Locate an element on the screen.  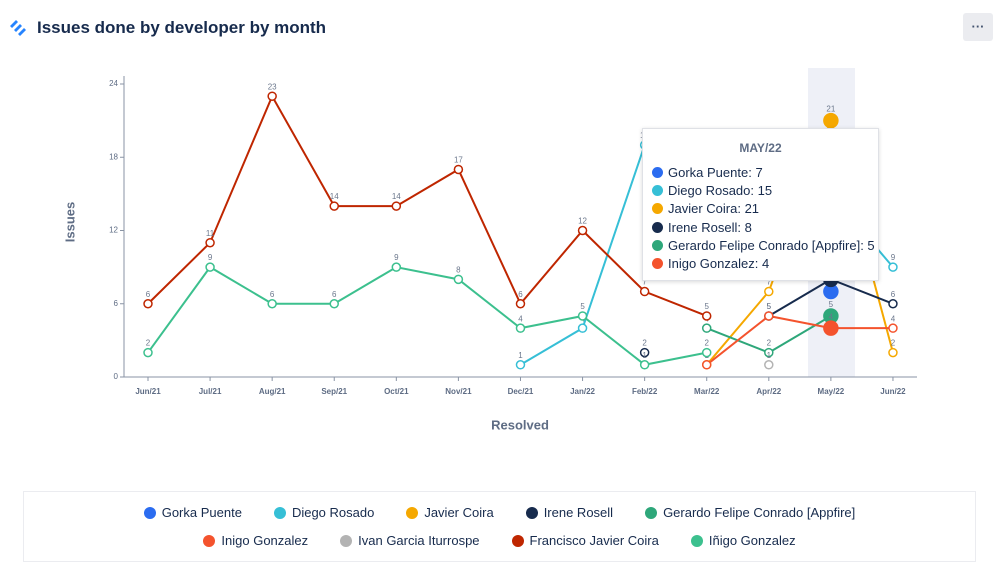
legend-label: Francisco Javier Coira is located at coordinates (594, 540).